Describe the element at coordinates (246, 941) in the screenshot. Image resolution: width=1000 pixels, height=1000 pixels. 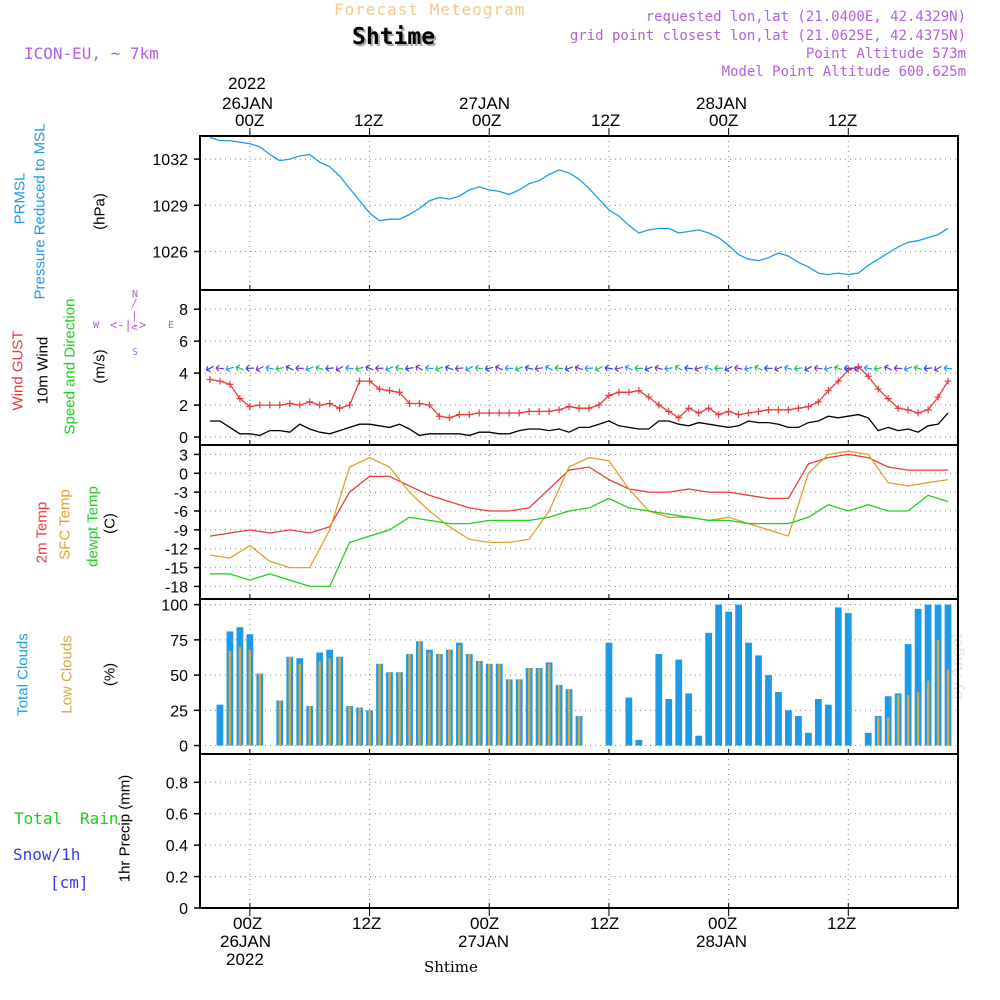
I see `bottom-date-26: 26JAN` at that location.